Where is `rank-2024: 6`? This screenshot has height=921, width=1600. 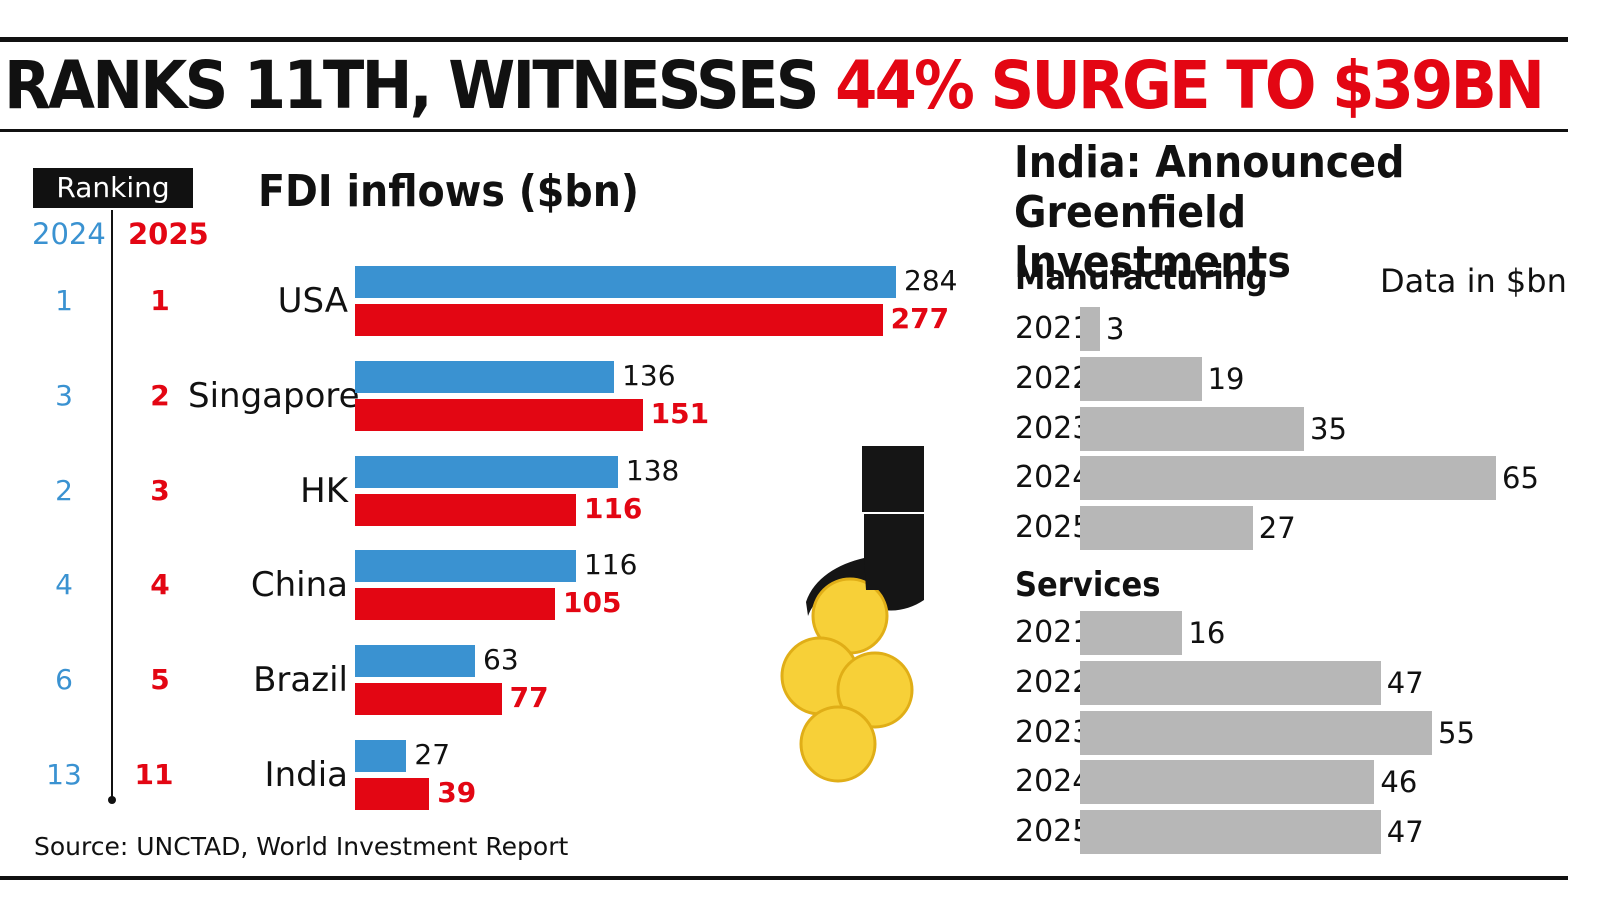
rank-2024: 6 is located at coordinates (64, 680).